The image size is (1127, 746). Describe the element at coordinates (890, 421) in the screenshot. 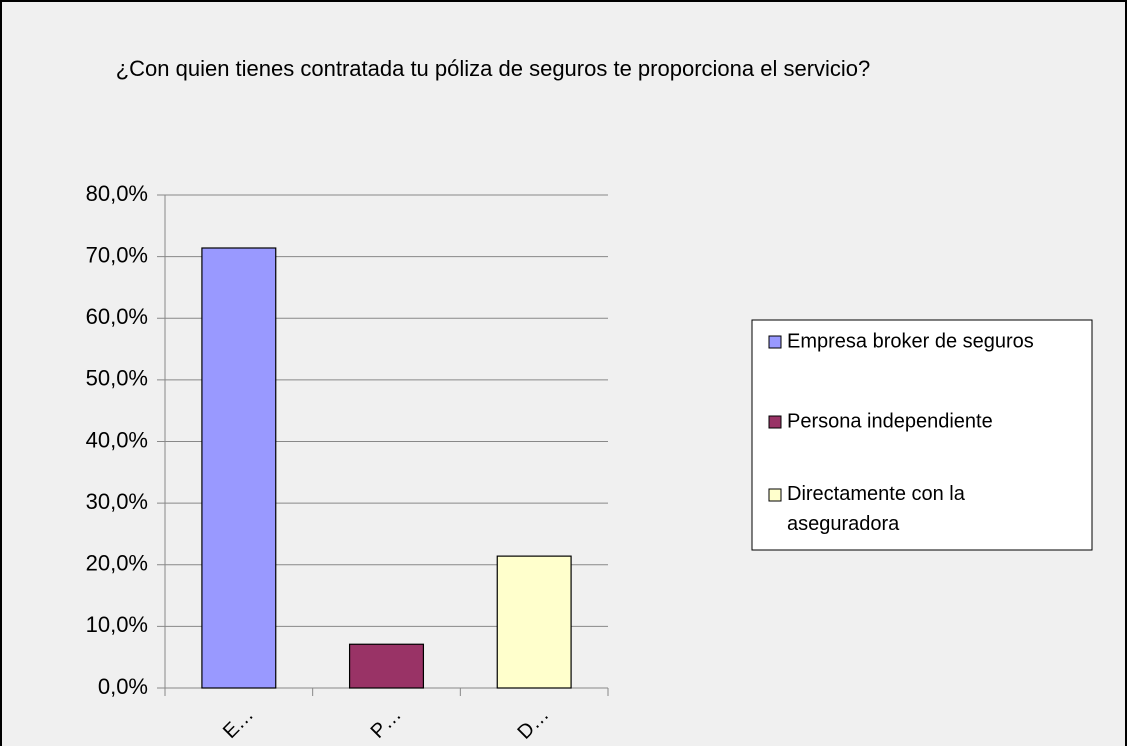

I see `legend-label: Persona independiente` at that location.